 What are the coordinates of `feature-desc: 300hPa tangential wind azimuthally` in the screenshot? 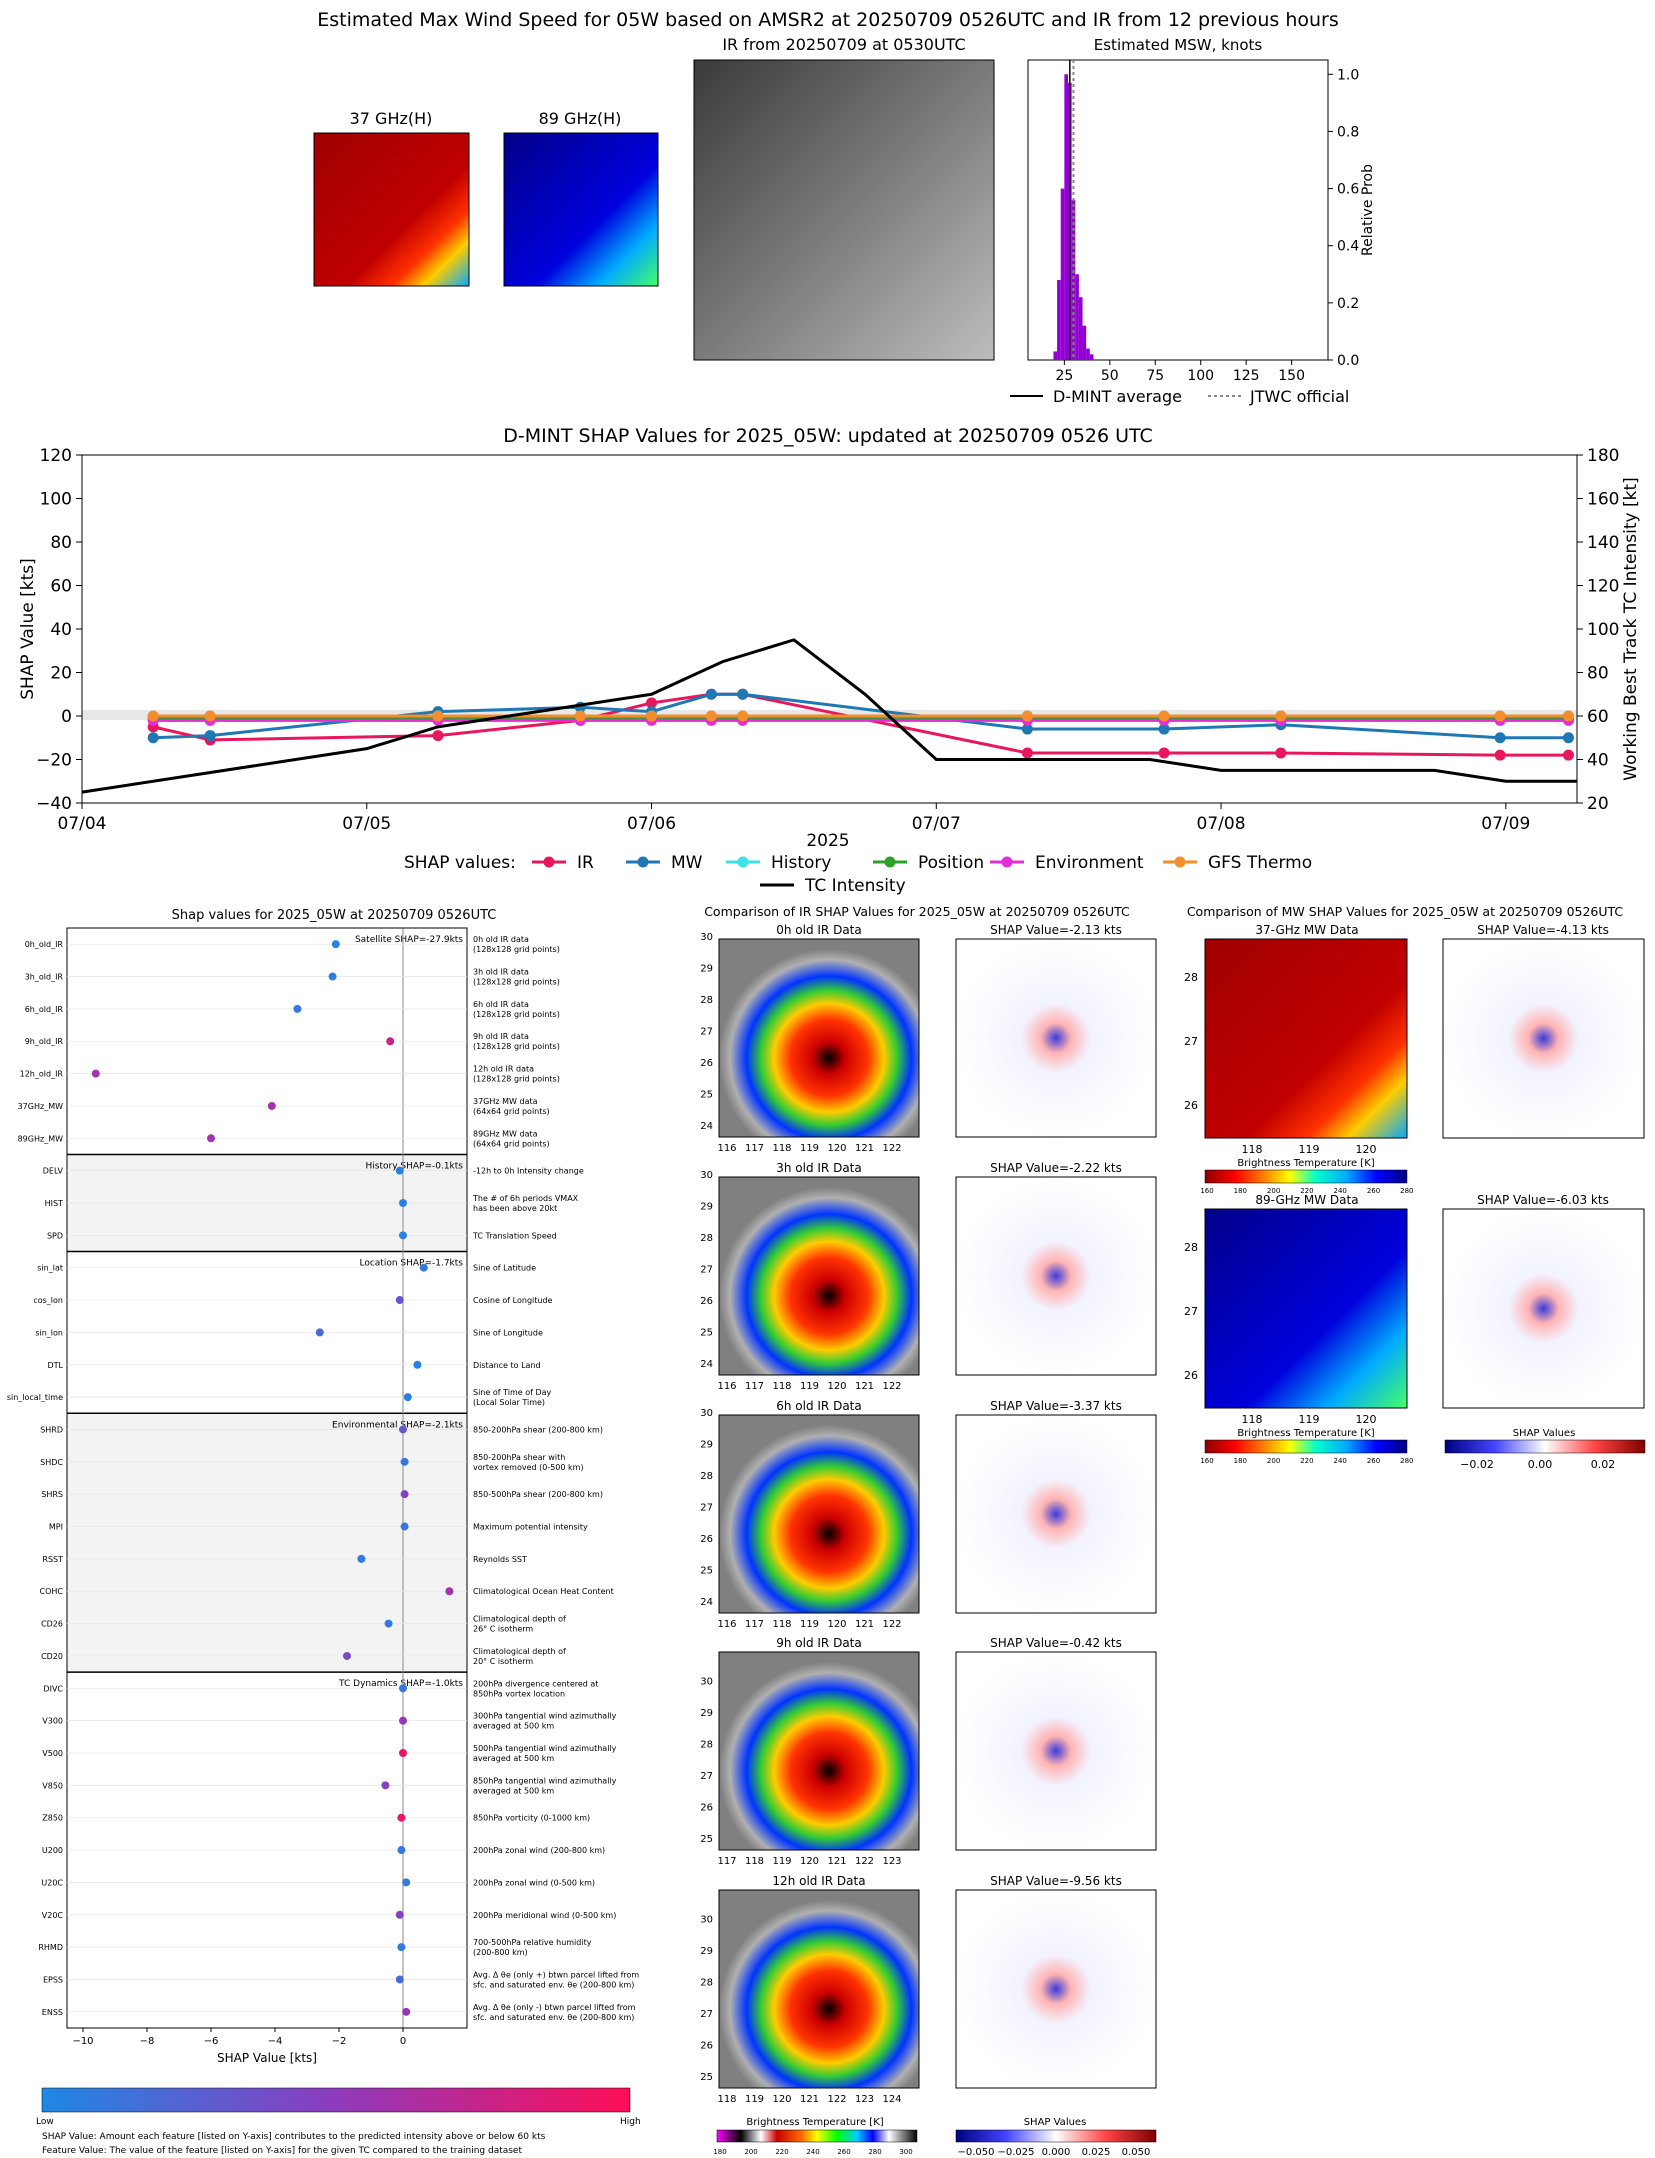 It's located at (545, 1716).